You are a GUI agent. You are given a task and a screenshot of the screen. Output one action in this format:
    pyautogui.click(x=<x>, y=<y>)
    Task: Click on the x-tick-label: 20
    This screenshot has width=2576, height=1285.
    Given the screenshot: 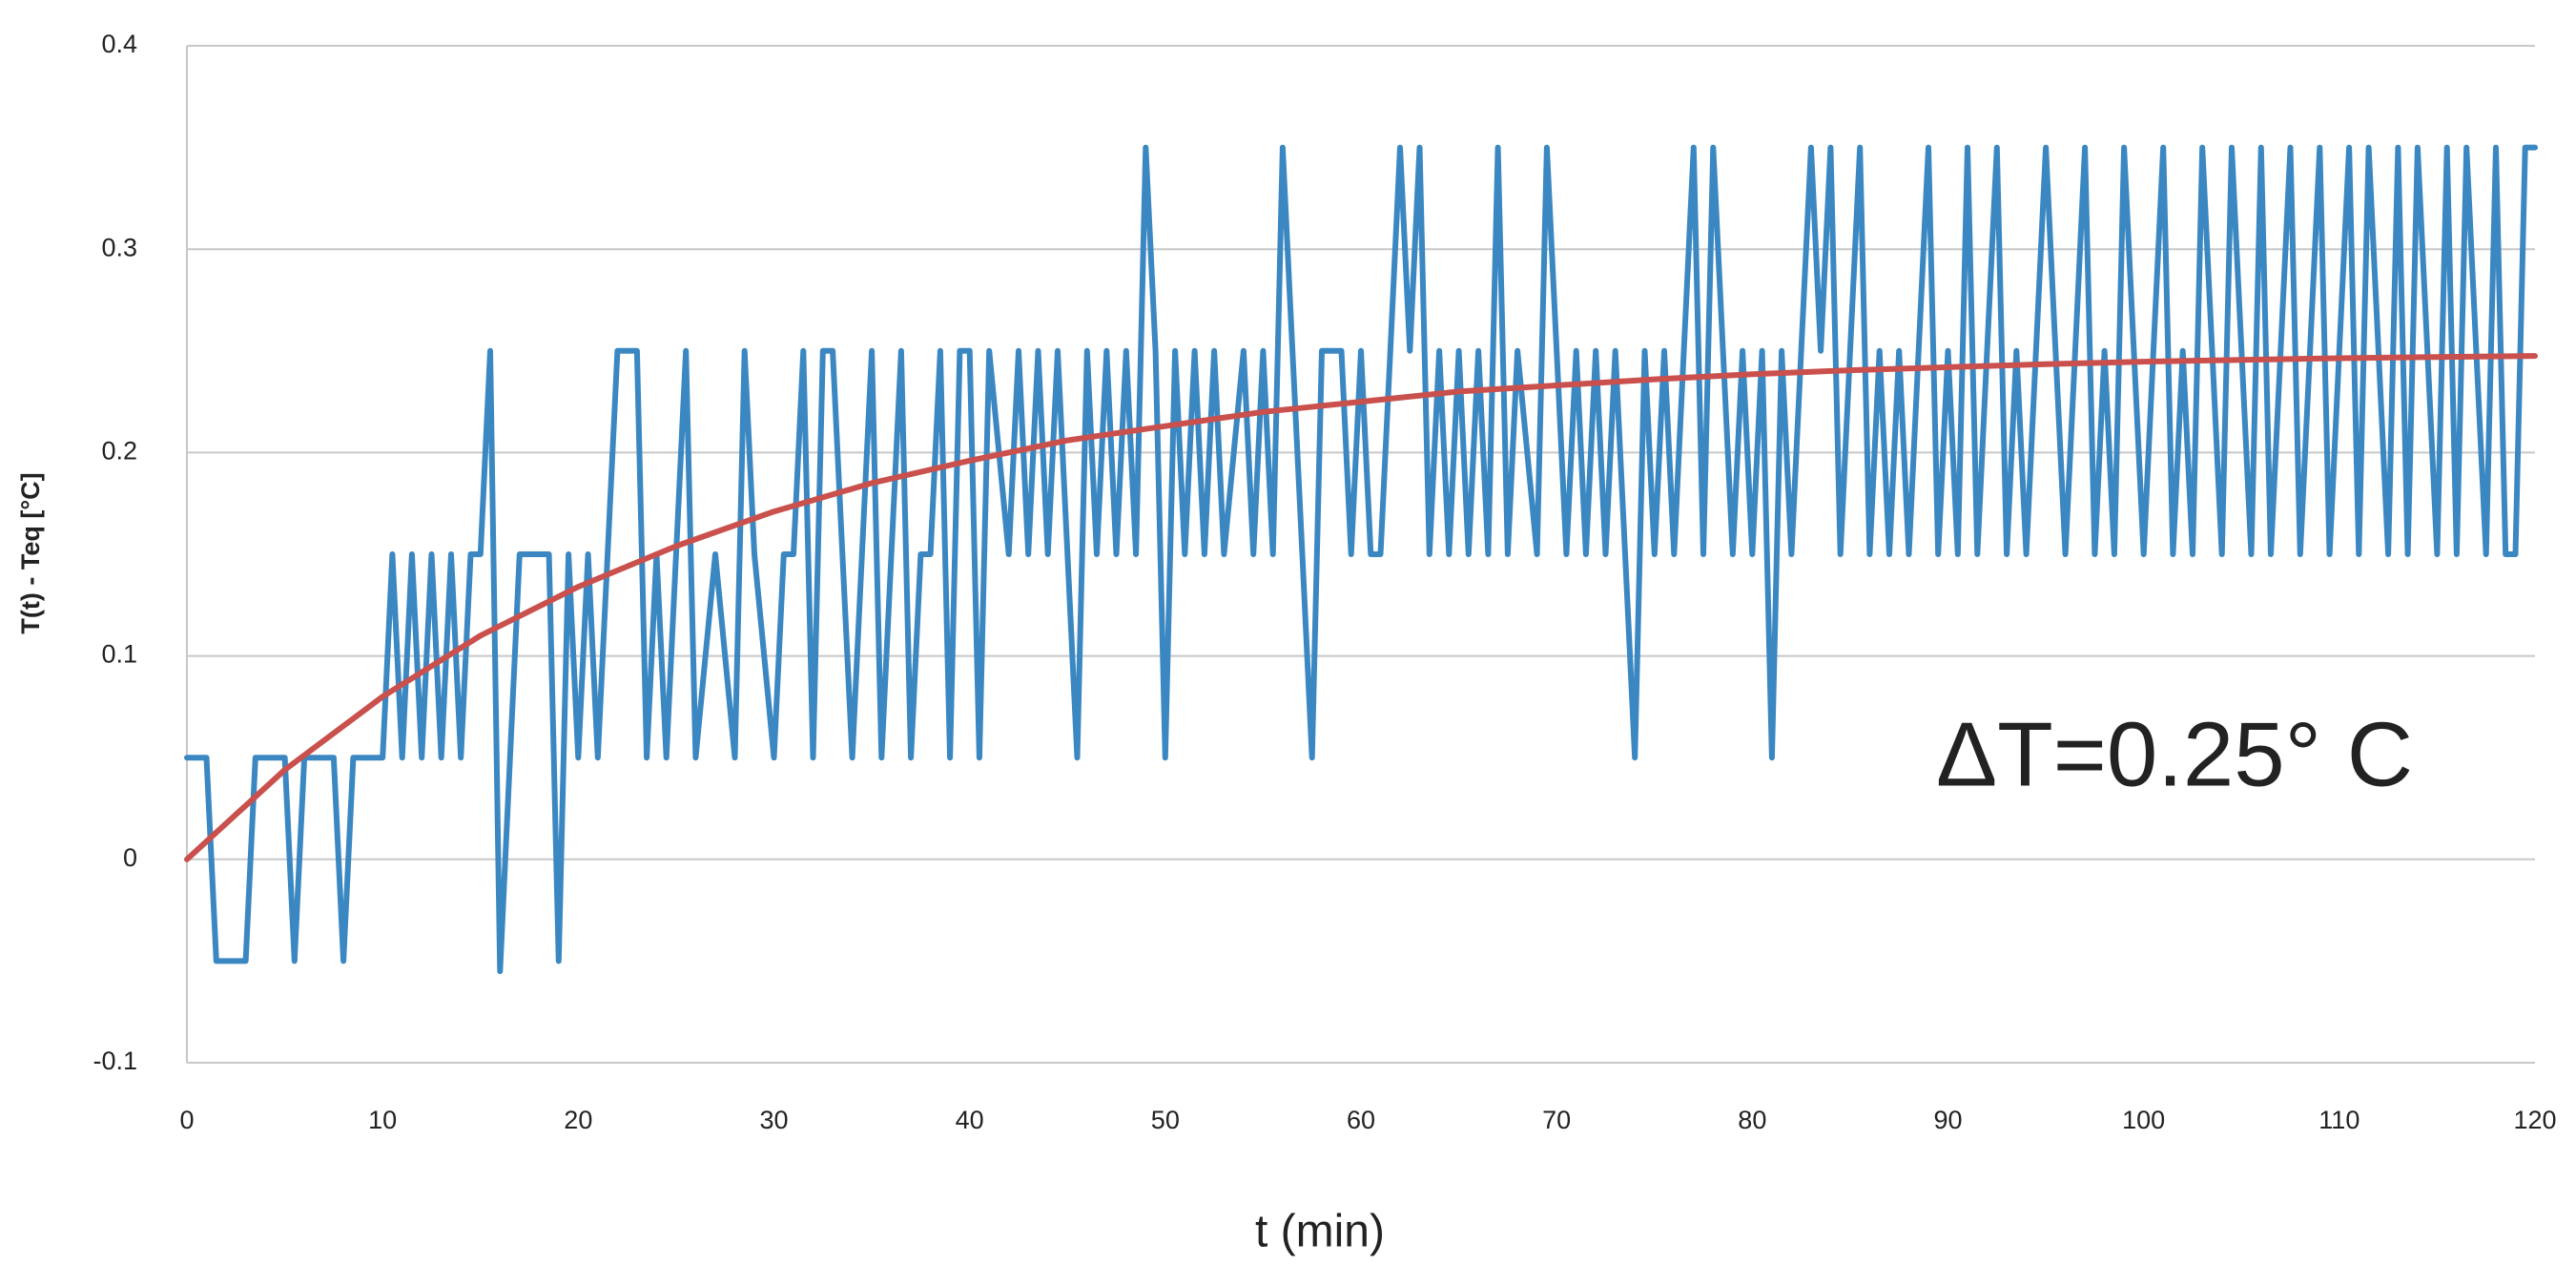 What is the action you would take?
    pyautogui.click(x=578, y=1120)
    